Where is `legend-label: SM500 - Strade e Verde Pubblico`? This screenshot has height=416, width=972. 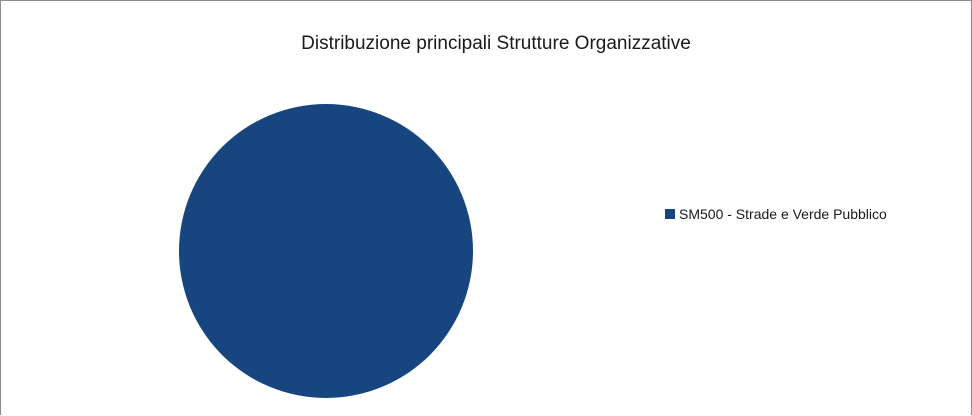
legend-label: SM500 - Strade e Verde Pubblico is located at coordinates (783, 214).